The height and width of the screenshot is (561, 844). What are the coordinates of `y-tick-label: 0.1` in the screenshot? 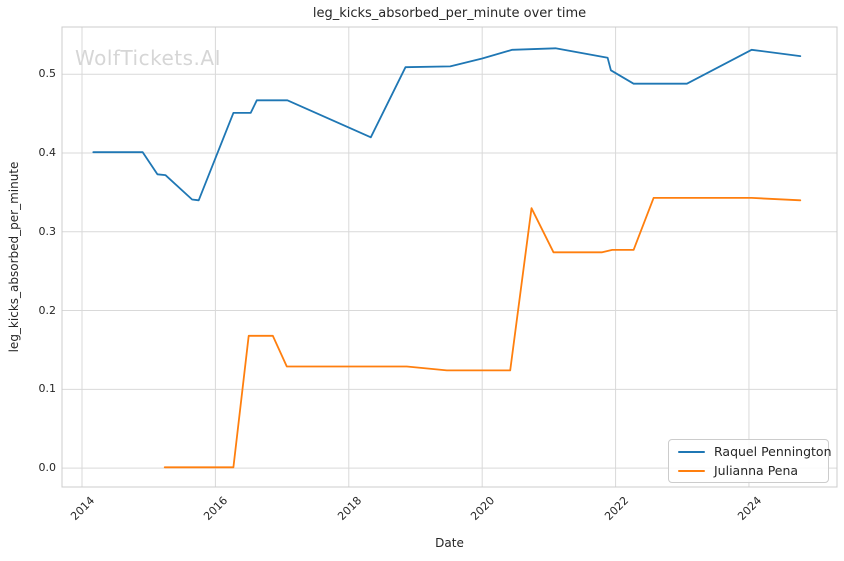 It's located at (47, 389).